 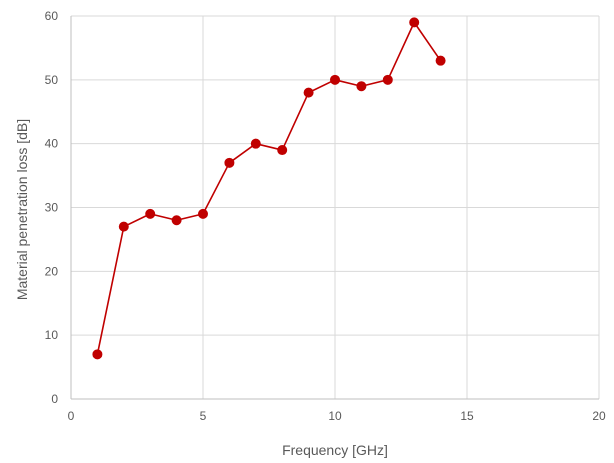 What do you see at coordinates (52, 335) in the screenshot?
I see `y-tick-label: 10` at bounding box center [52, 335].